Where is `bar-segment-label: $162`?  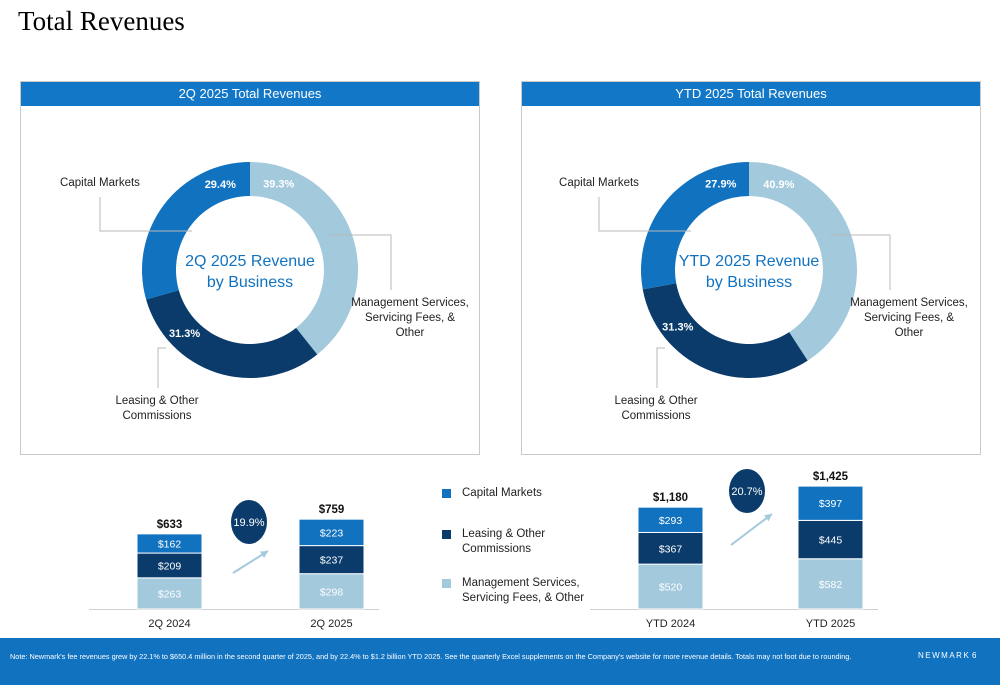 bar-segment-label: $162 is located at coordinates (170, 544).